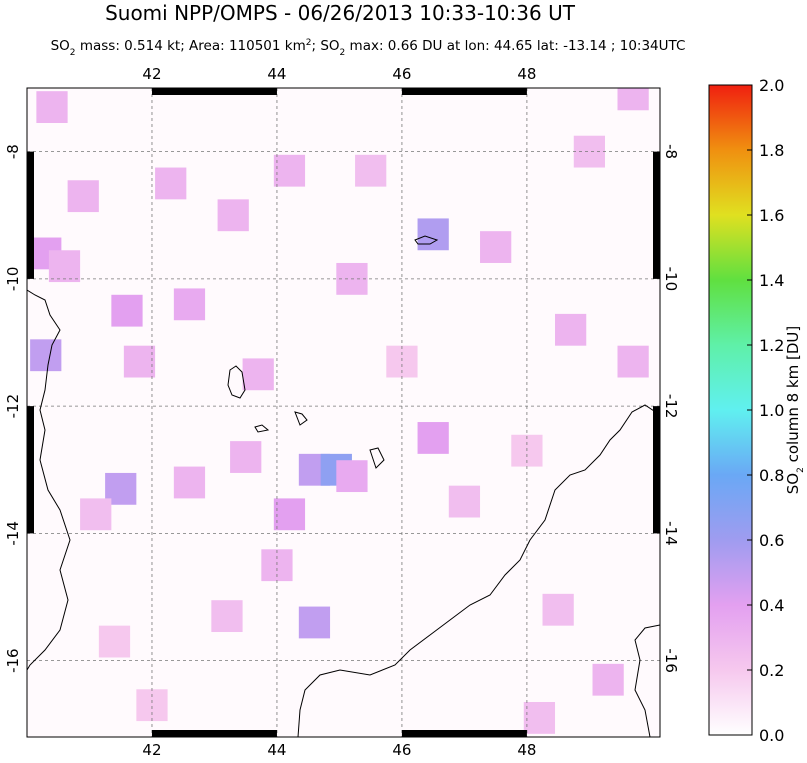 The image size is (807, 763). What do you see at coordinates (771, 605) in the screenshot?
I see `colorbar-tick-label: 0.4` at bounding box center [771, 605].